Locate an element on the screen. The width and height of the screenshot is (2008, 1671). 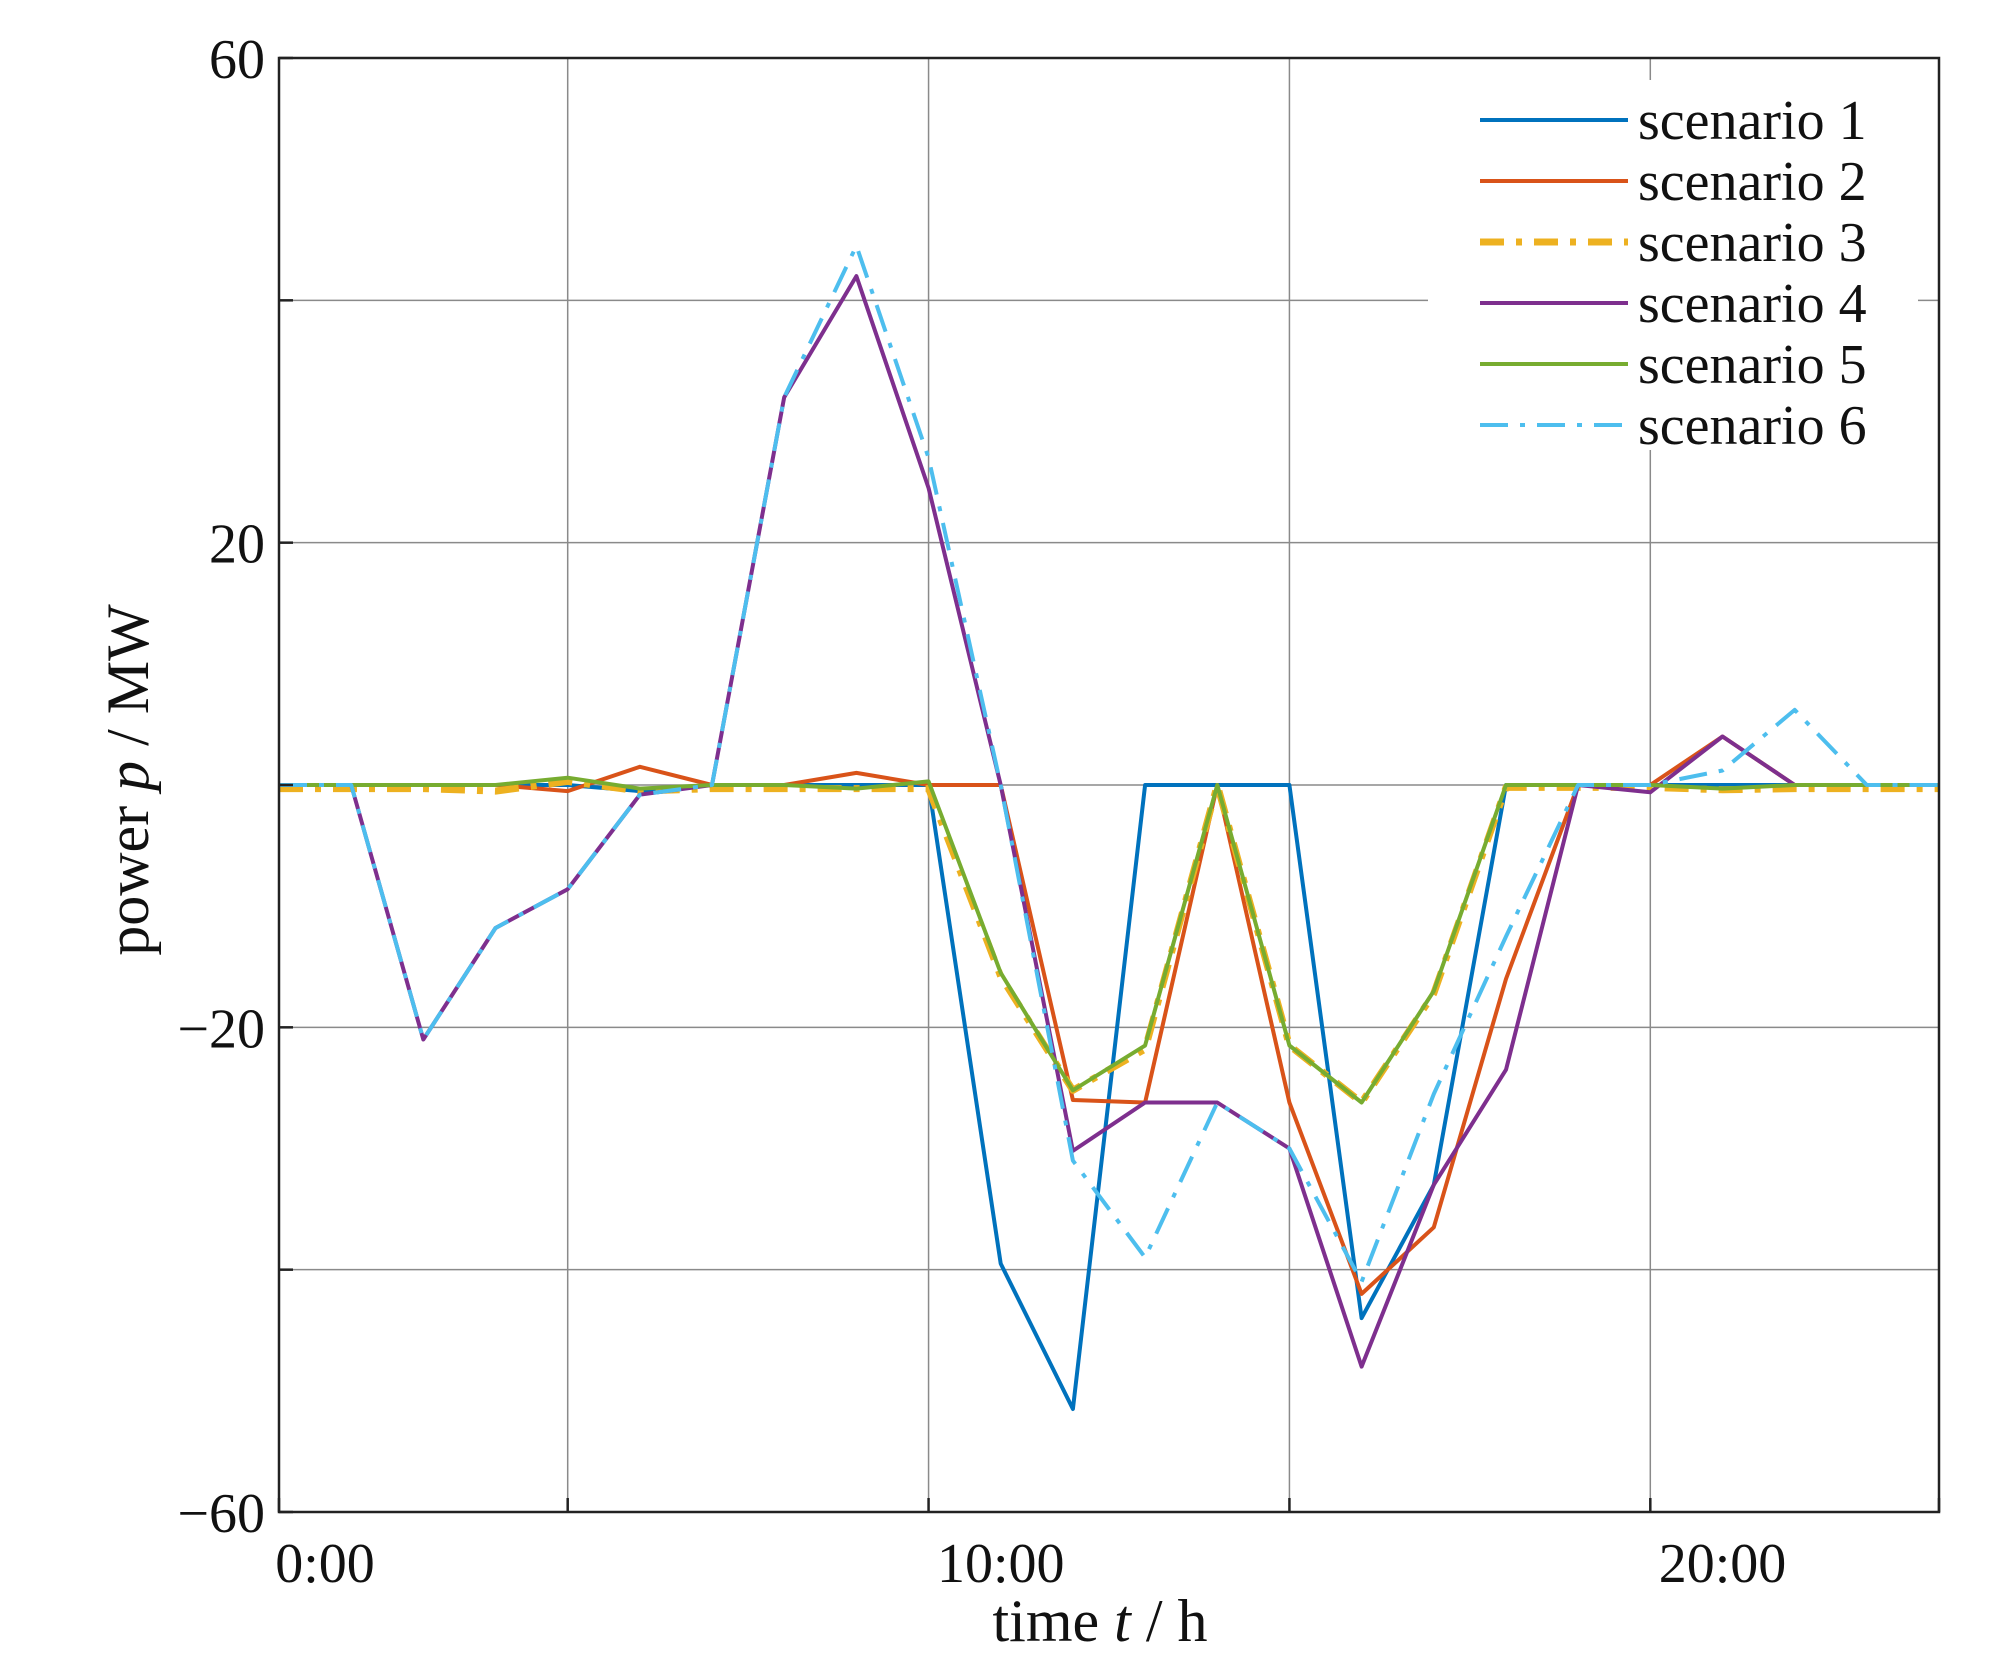
legend-background is located at coordinates (1673, 265).